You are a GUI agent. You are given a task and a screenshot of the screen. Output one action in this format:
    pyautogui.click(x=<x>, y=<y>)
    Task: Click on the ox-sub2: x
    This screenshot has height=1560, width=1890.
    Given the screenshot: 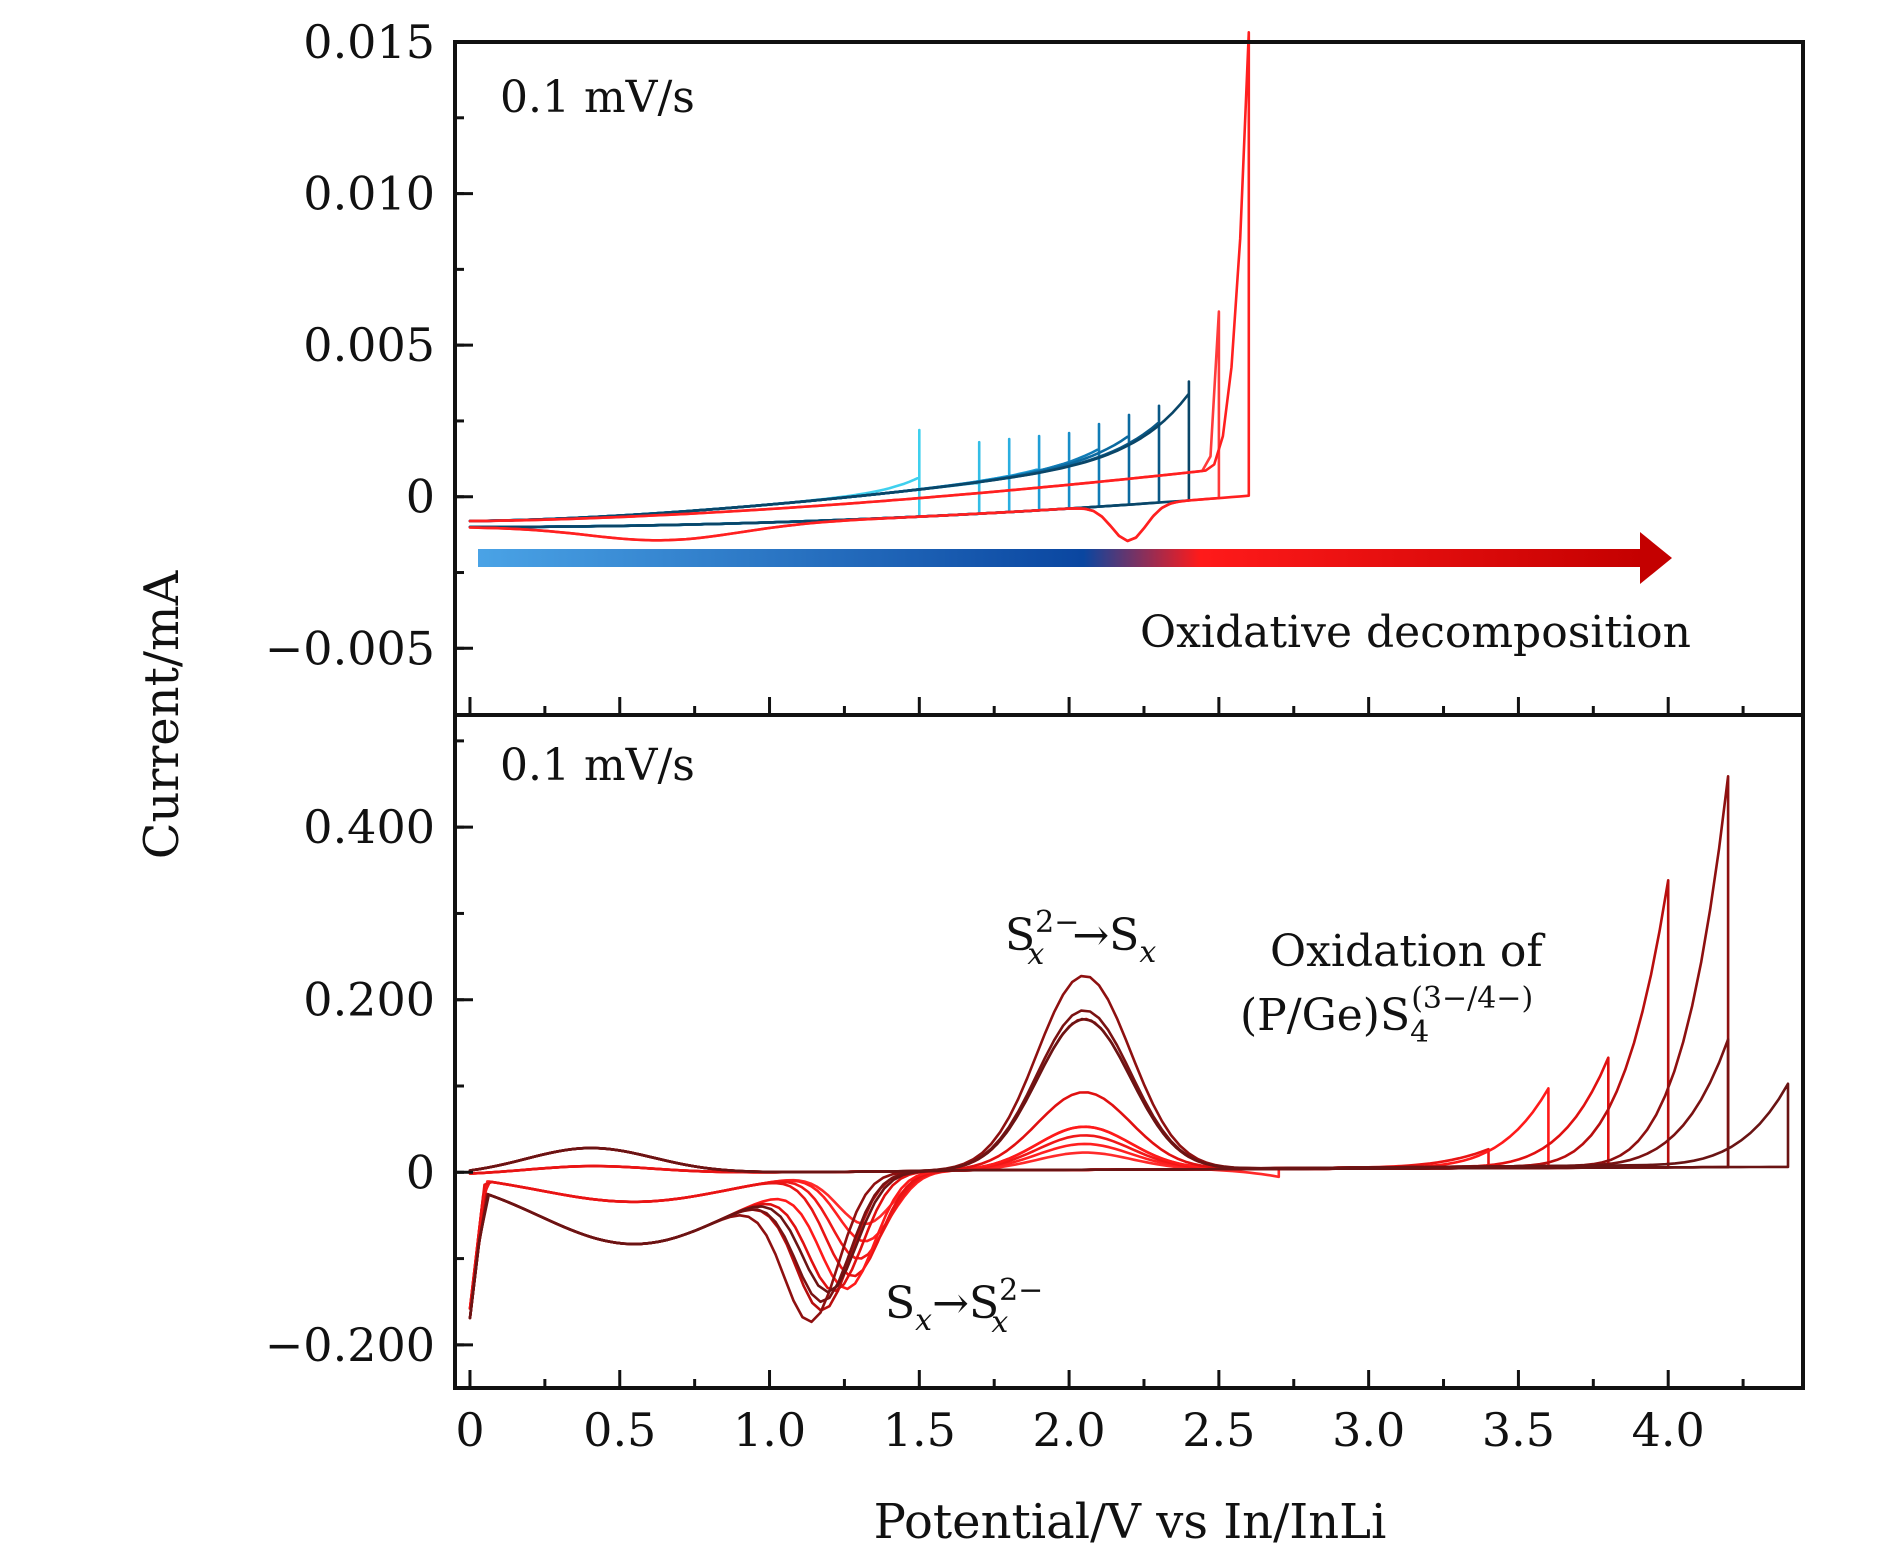 What is the action you would take?
    pyautogui.click(x=1147, y=952)
    